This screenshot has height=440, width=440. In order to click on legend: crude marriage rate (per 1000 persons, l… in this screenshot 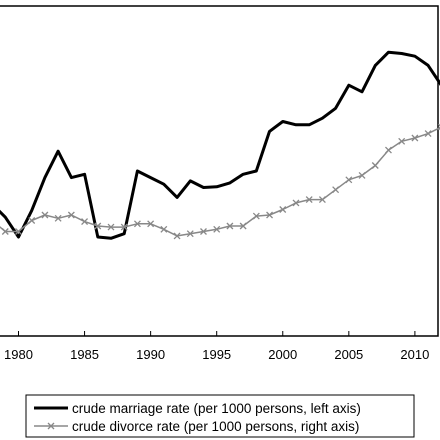, I will do `click(220, 416)`.